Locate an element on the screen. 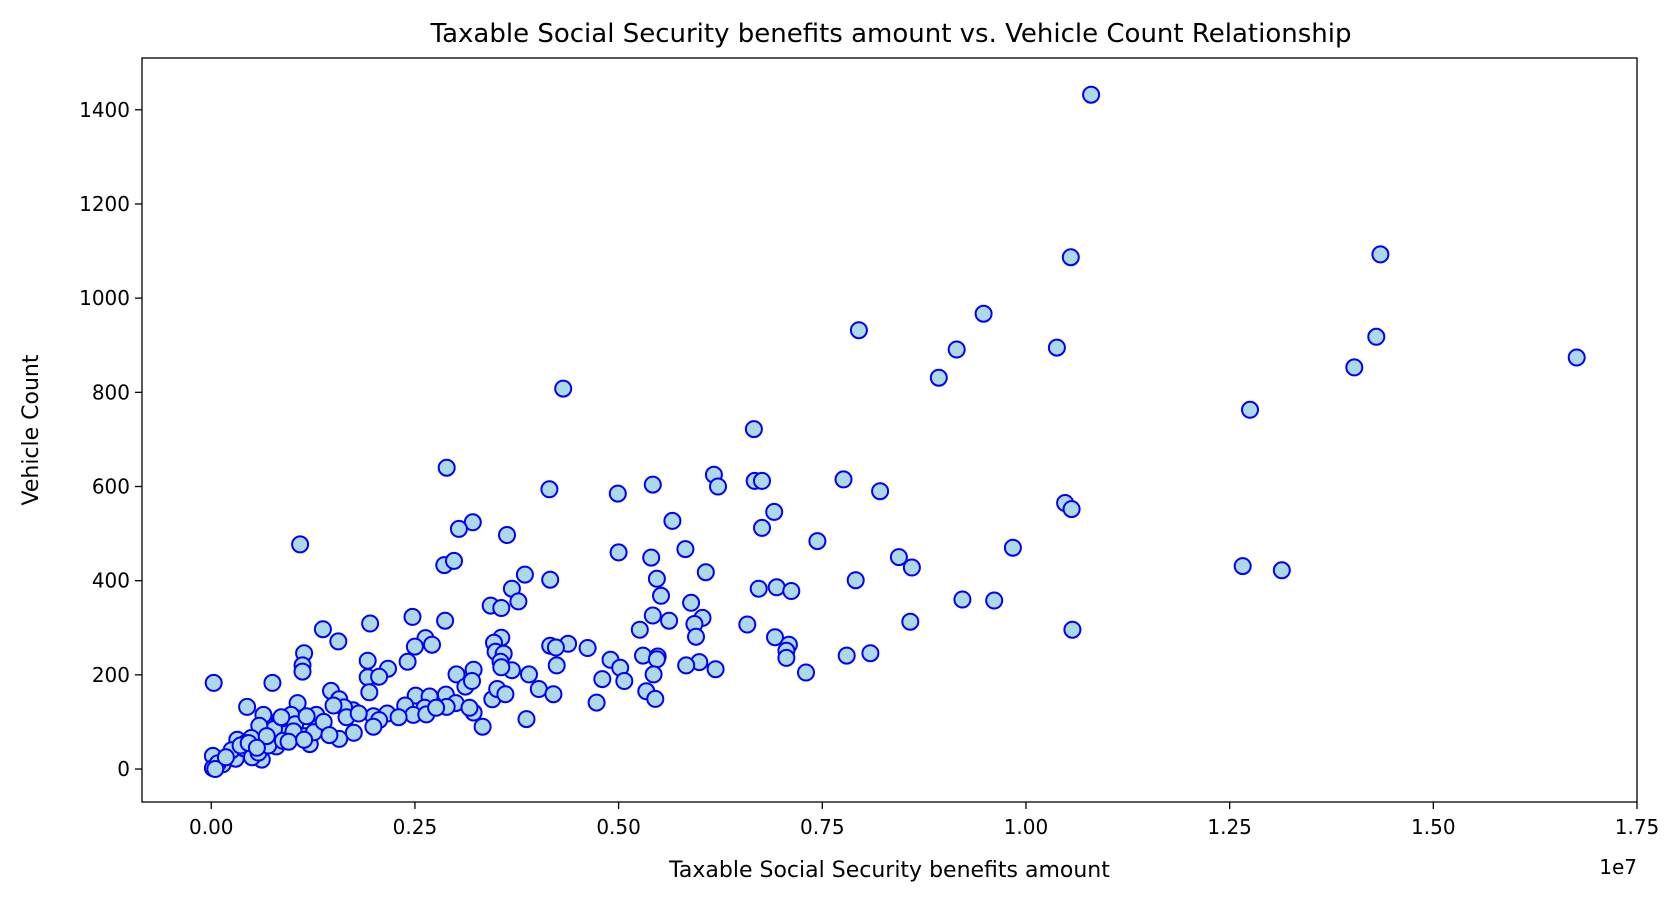  x-axis: 0.00 0.25 0.50 0.75 1.00 1.25 1.50 1.75 is located at coordinates (924, 820).